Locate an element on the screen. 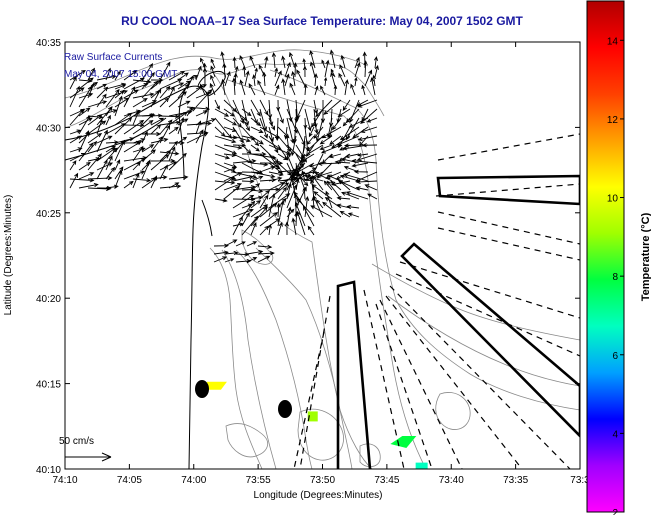  x-tick-label: 74:00 is located at coordinates (193, 480).